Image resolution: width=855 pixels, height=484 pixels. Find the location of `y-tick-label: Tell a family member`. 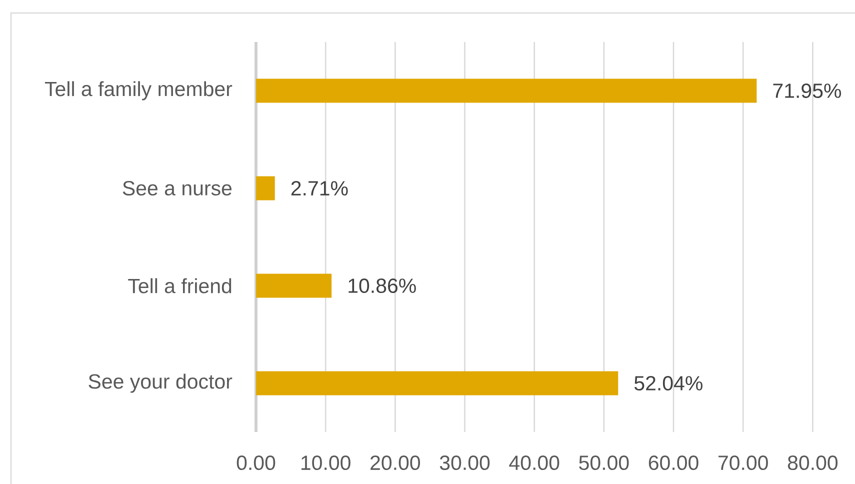

y-tick-label: Tell a family member is located at coordinates (138, 90).